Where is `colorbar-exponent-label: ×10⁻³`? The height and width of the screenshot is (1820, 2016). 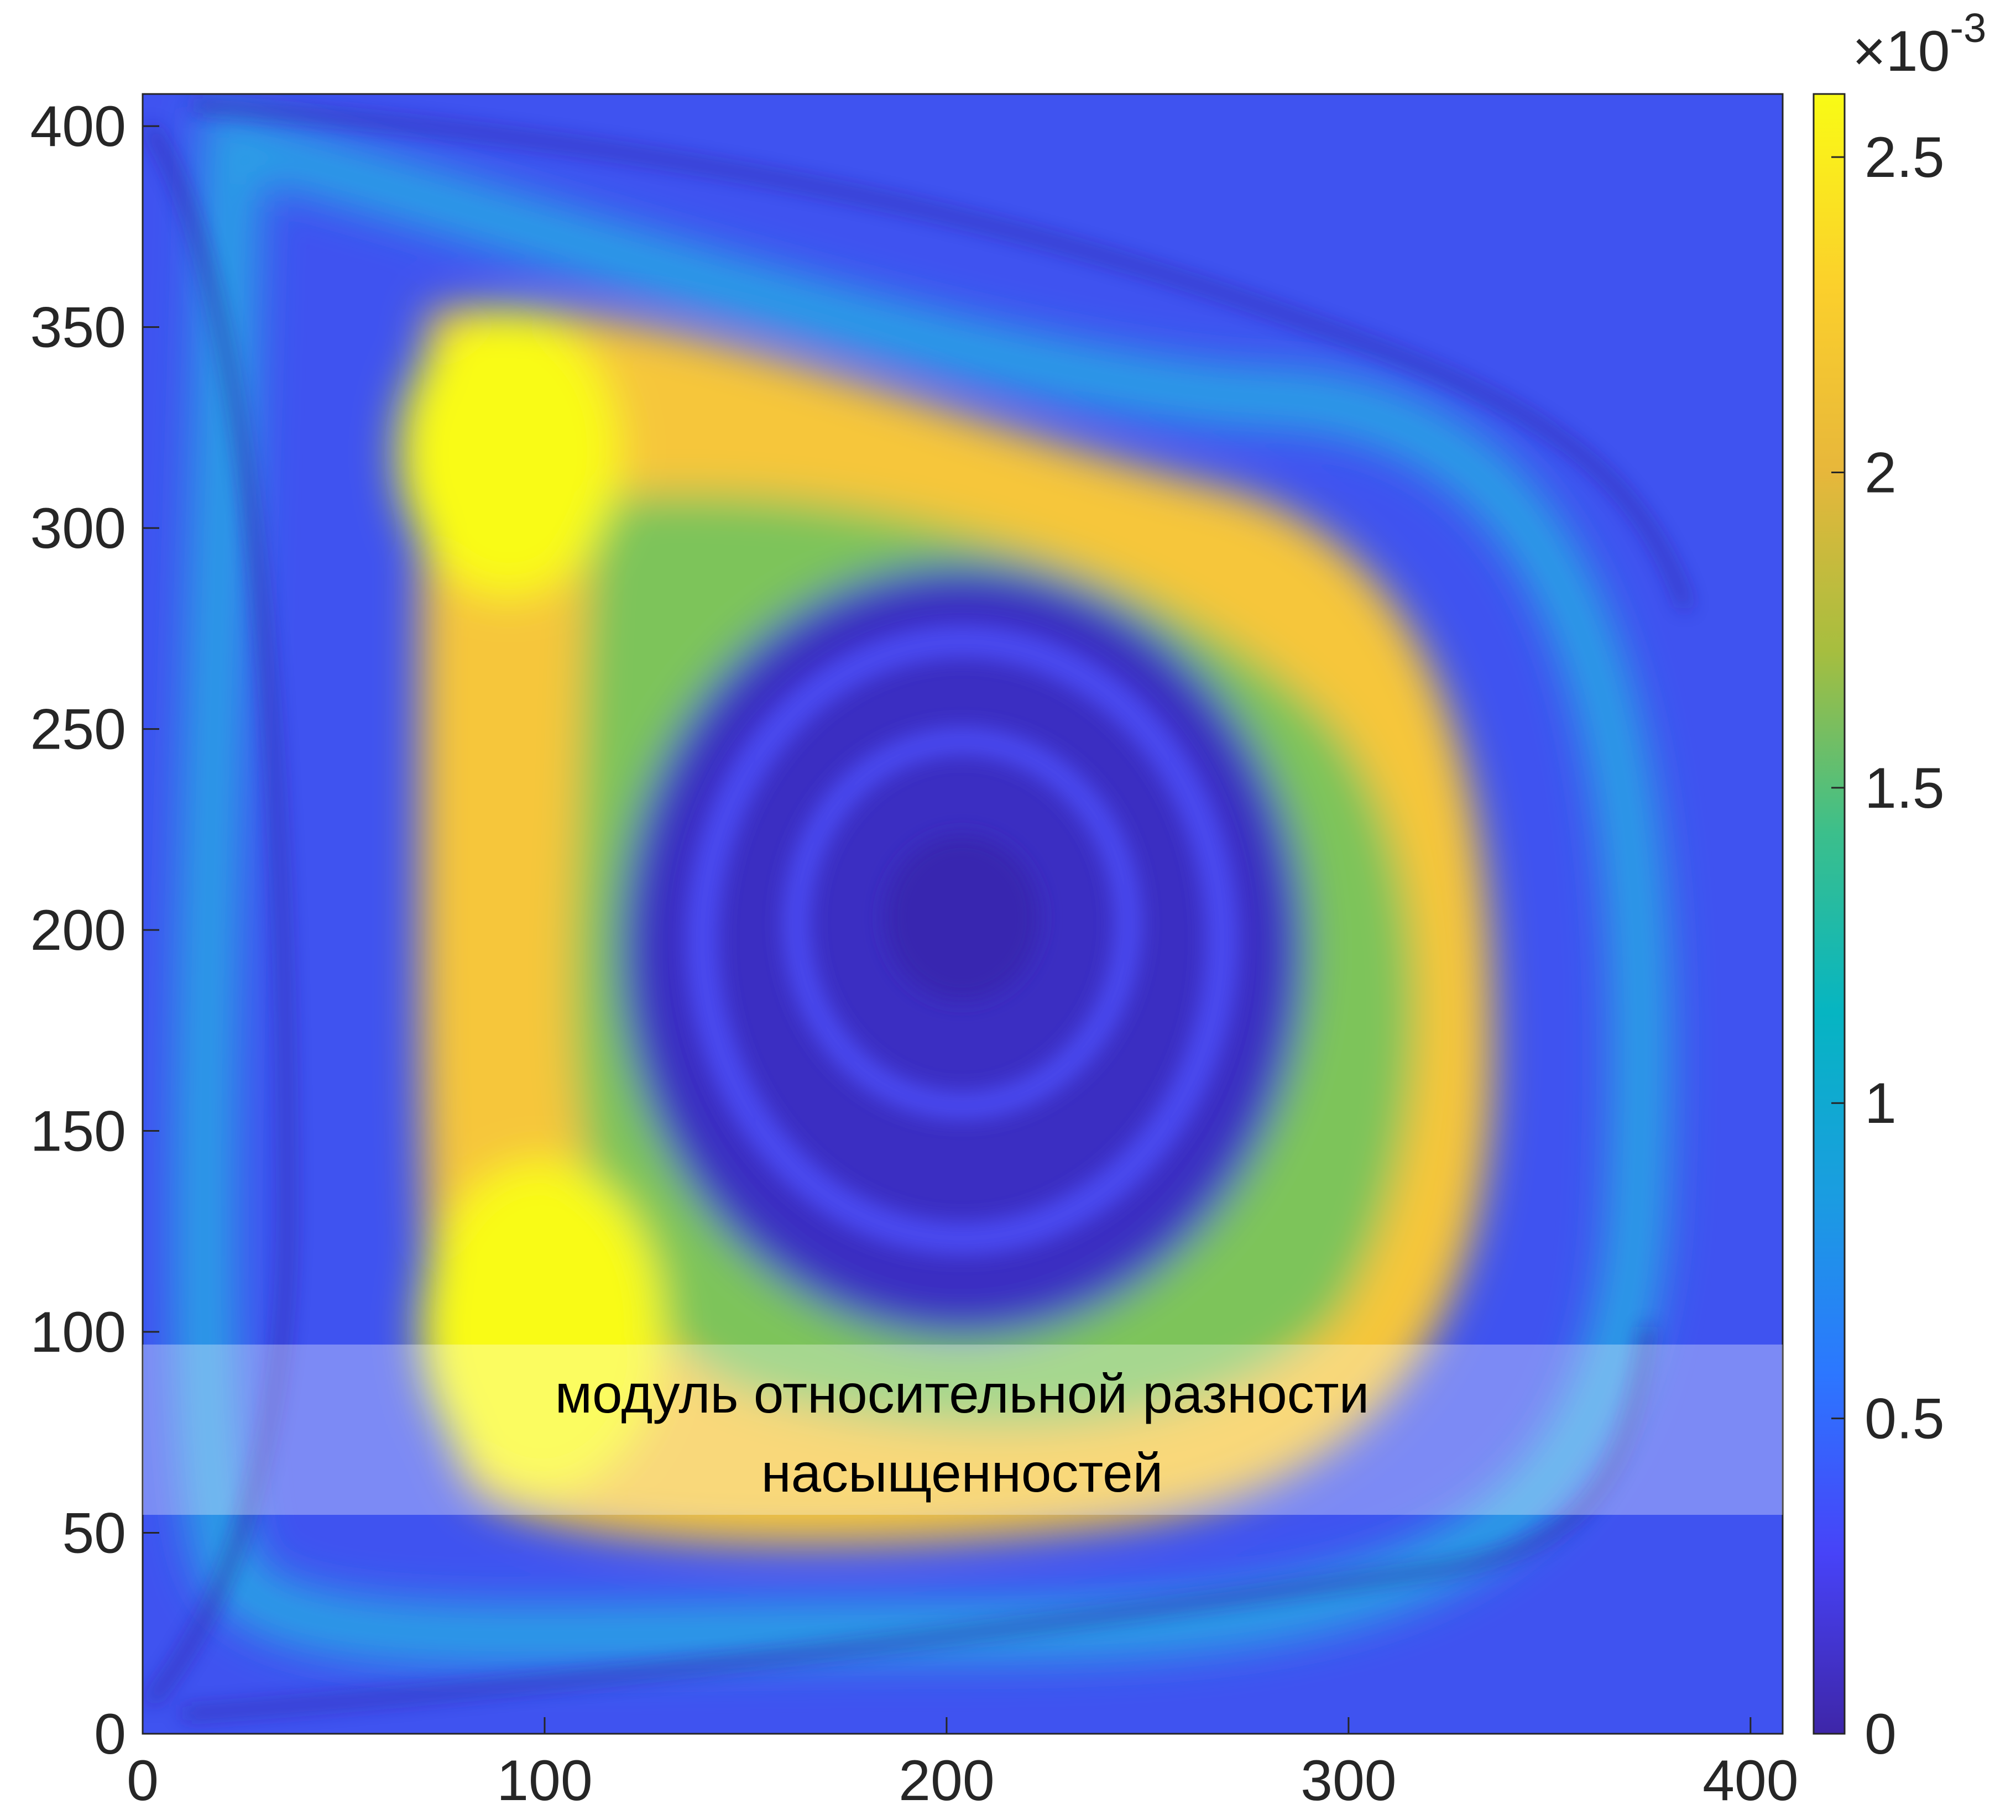 colorbar-exponent-label: ×10⁻³ is located at coordinates (1919, 44).